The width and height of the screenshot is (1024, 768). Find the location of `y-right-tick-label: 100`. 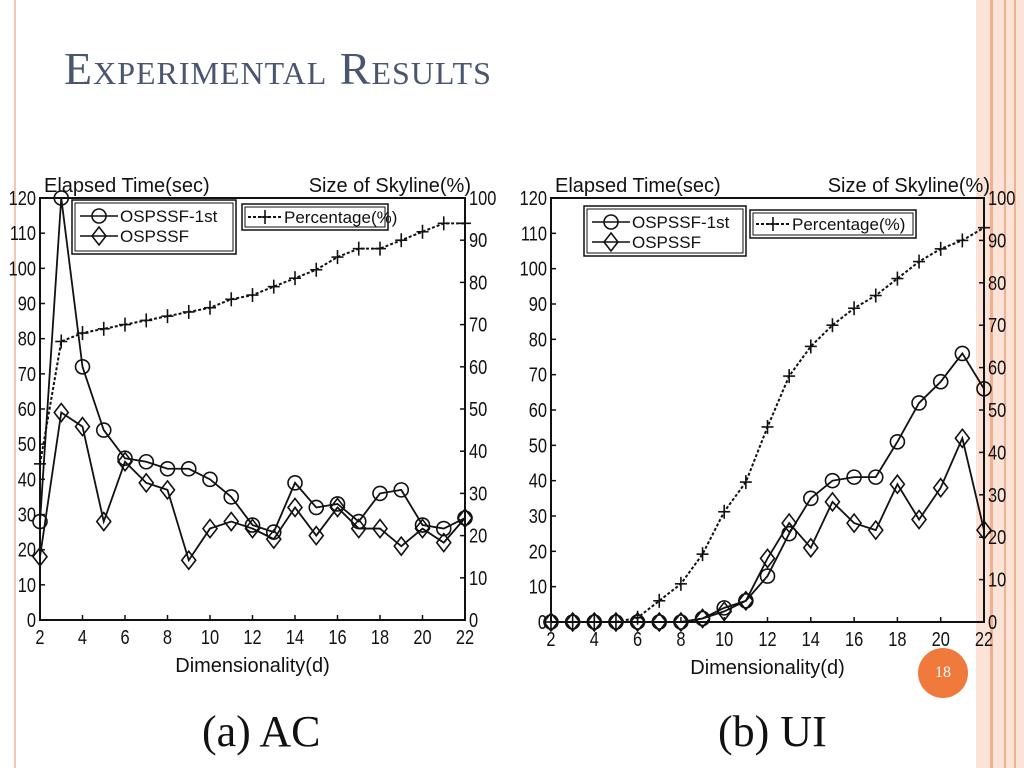

y-right-tick-label: 100 is located at coordinates (1001, 197).